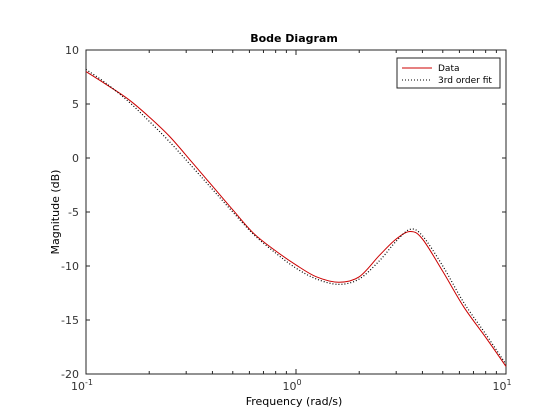 This screenshot has width=560, height=420. I want to click on y-axis-label: Magnitude (dB), so click(55, 212).